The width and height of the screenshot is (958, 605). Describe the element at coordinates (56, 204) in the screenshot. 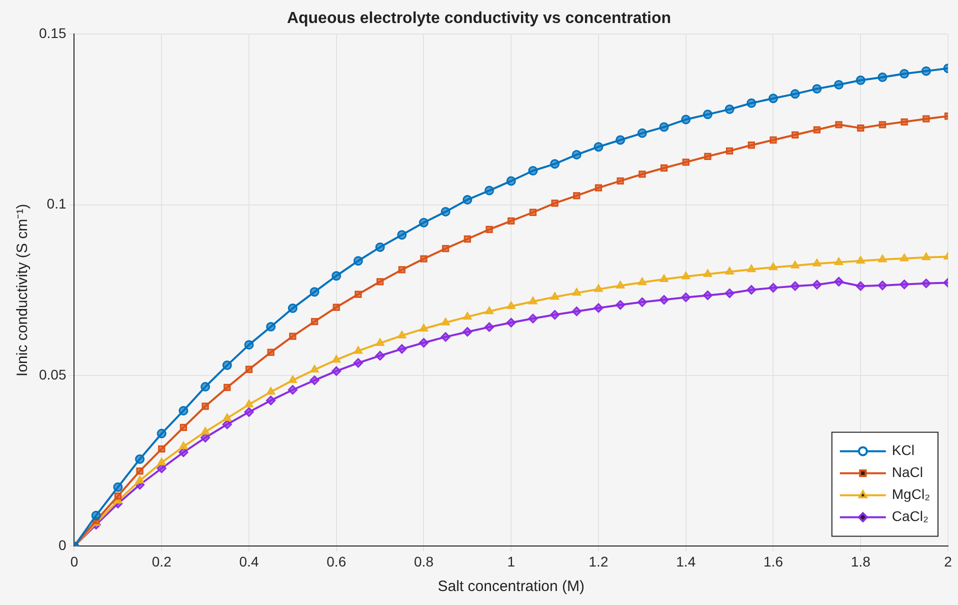

I see `y-tick-label: 0.1` at that location.